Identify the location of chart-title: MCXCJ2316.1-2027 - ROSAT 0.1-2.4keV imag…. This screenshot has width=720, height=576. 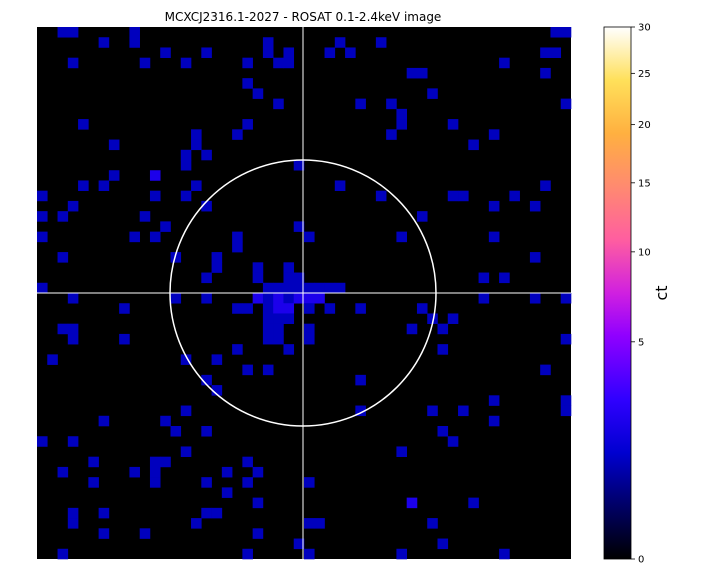
(303, 17).